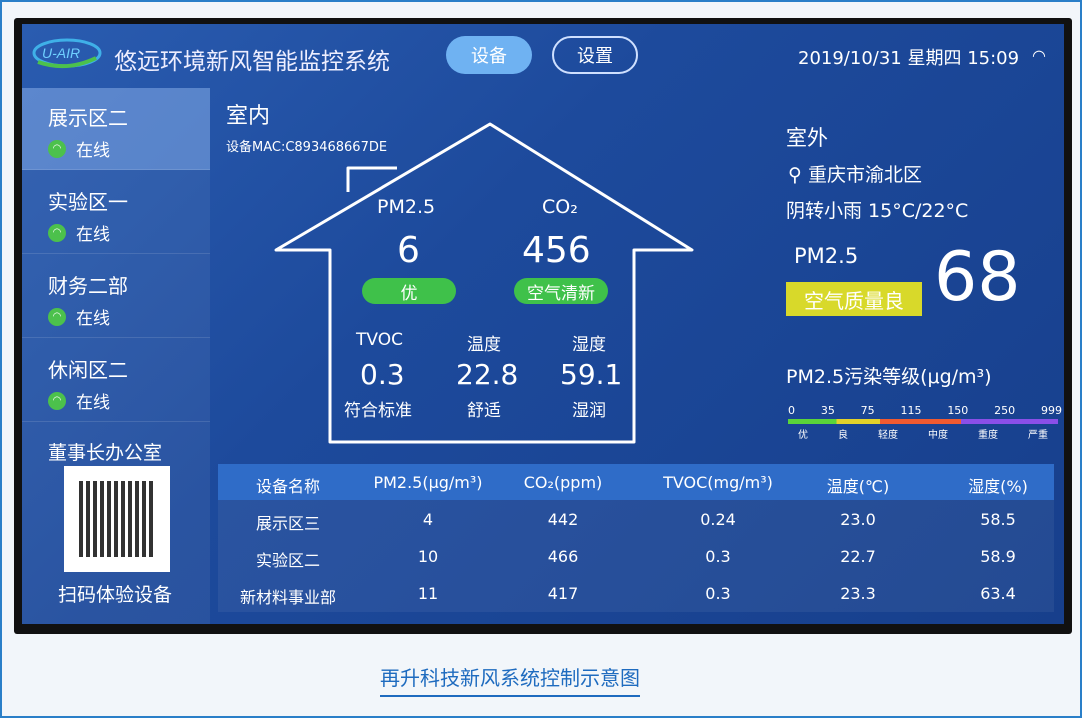  What do you see at coordinates (998, 556) in the screenshot?
I see `table-cell: 58.9` at bounding box center [998, 556].